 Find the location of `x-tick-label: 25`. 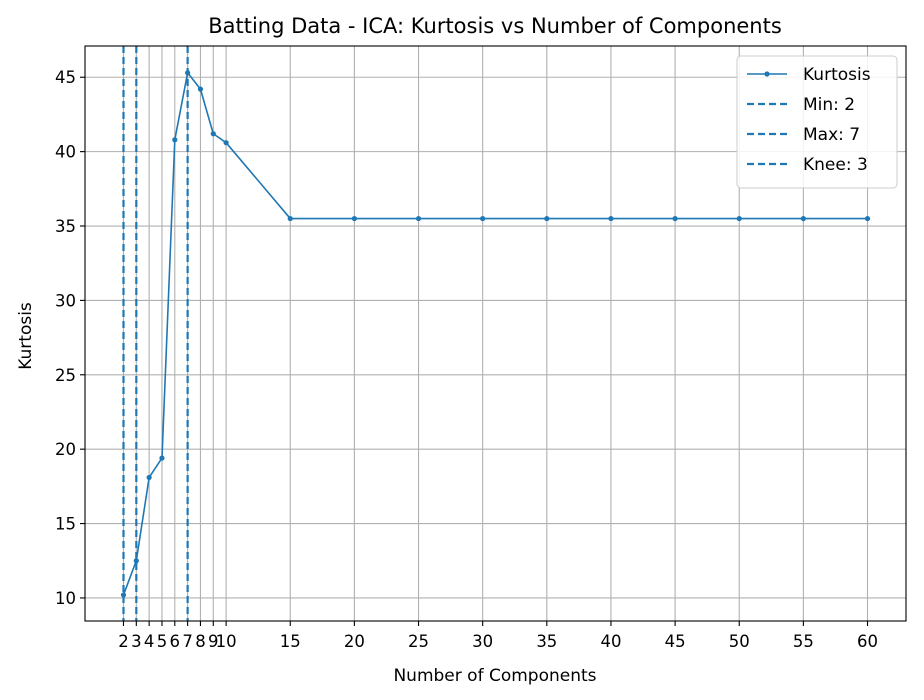

x-tick-label: 25 is located at coordinates (418, 641).